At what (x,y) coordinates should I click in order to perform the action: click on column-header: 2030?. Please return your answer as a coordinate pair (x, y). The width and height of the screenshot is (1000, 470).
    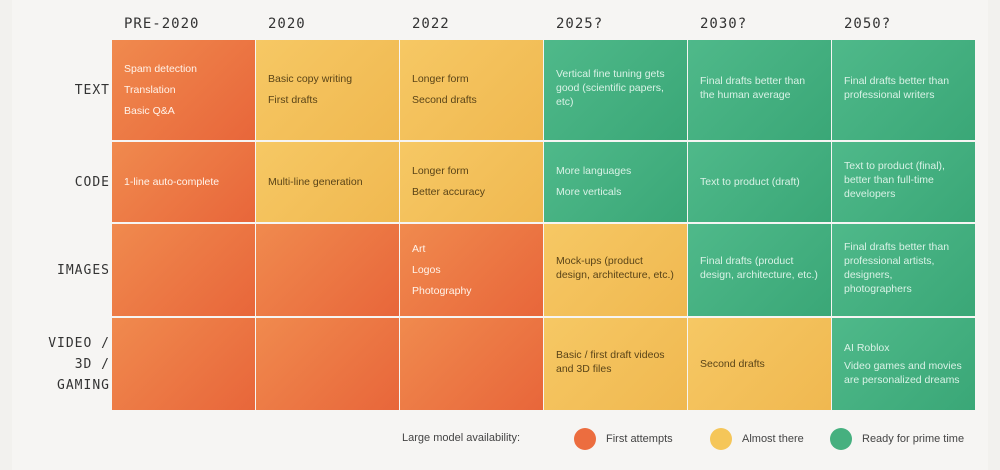
    Looking at the image, I should click on (724, 24).